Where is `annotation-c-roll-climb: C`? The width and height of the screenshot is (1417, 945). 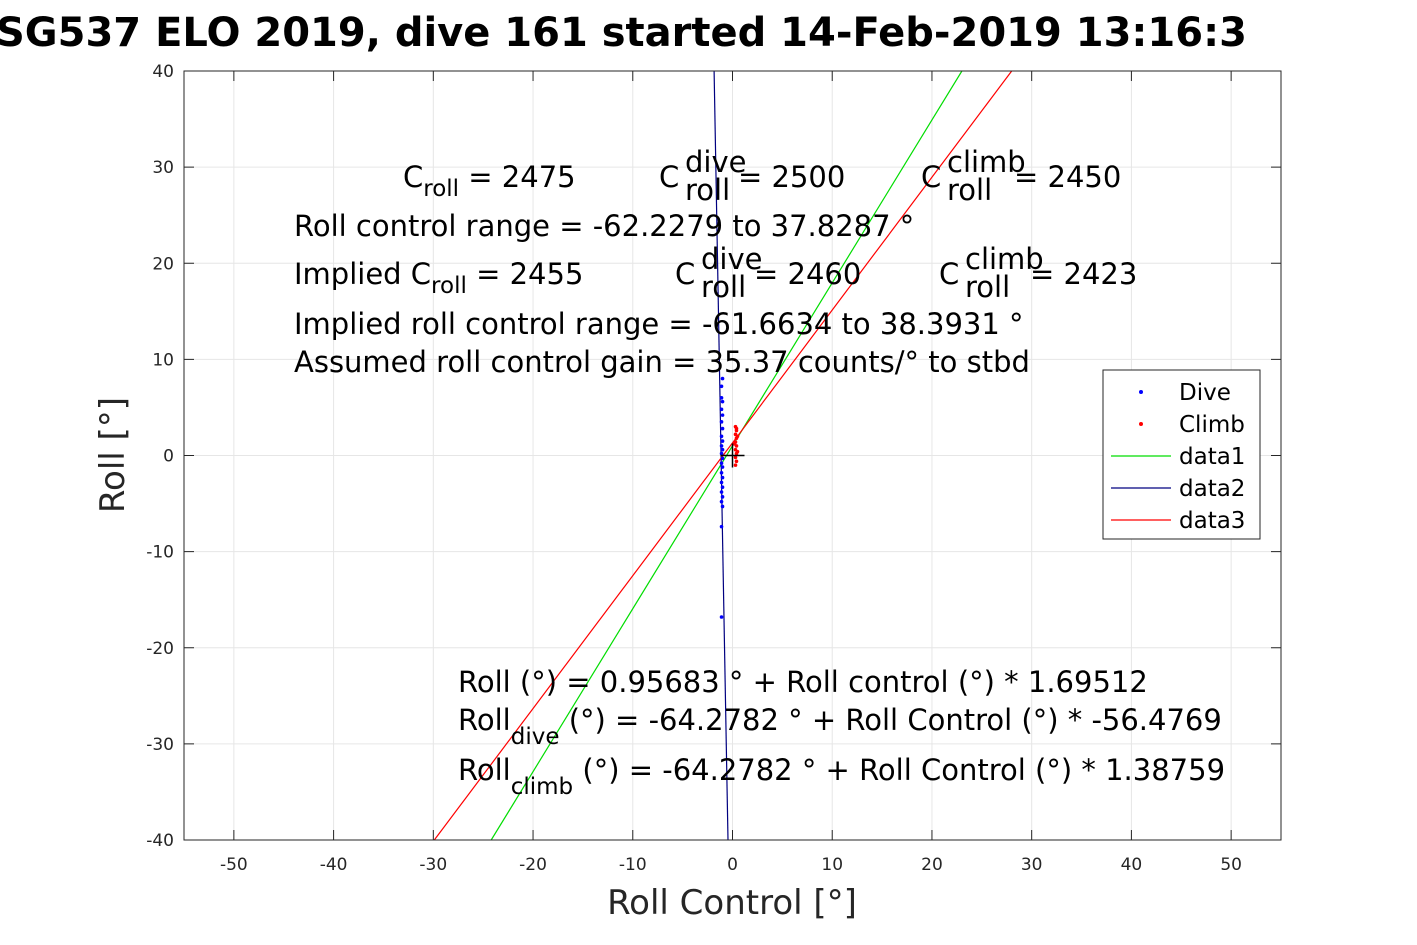 annotation-c-roll-climb: C is located at coordinates (931, 177).